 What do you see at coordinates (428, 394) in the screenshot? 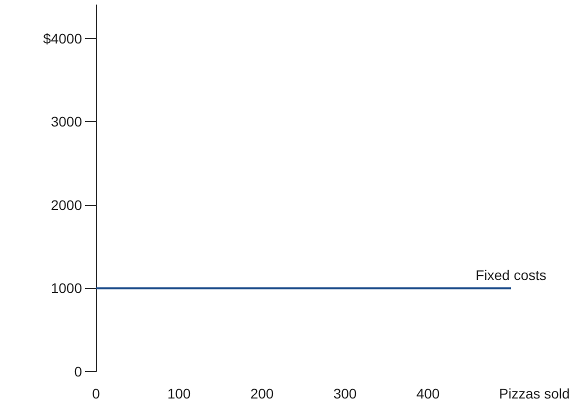
I see `x-tick-label: 400` at bounding box center [428, 394].